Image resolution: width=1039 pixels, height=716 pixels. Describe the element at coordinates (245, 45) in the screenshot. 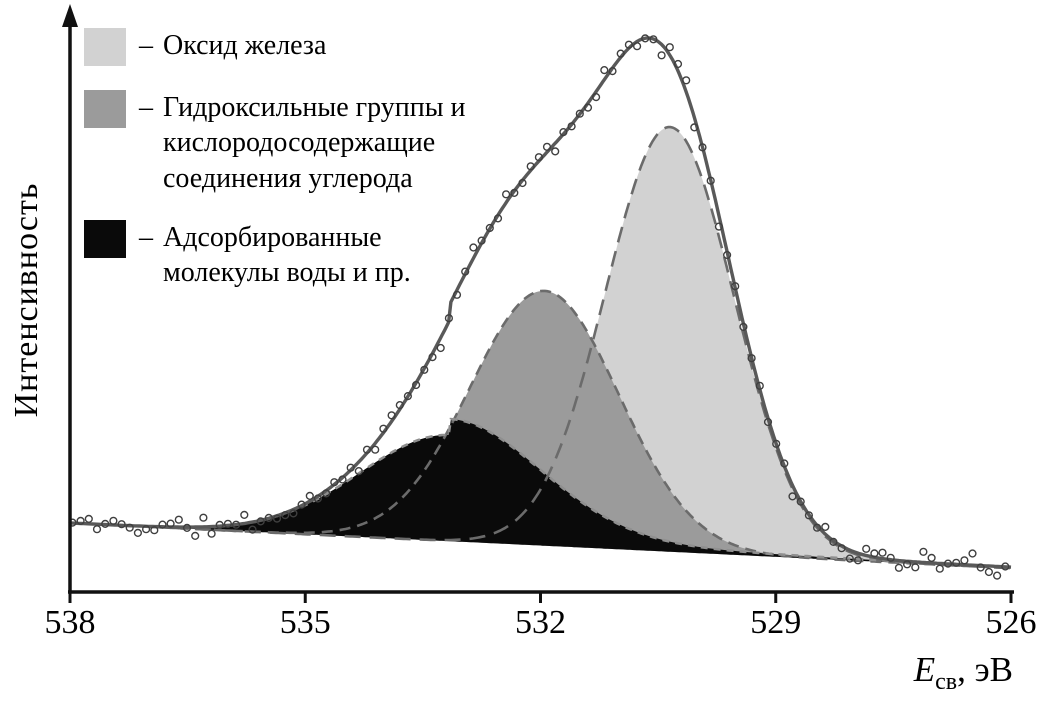

I see `legend-label: Оксид железа` at that location.